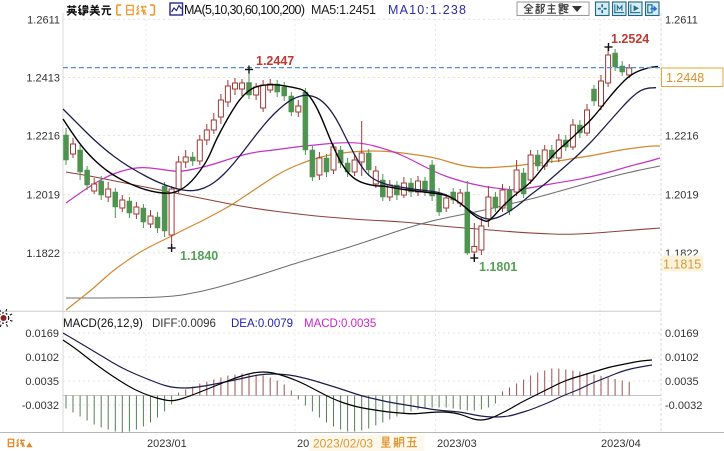 The image size is (724, 451). What do you see at coordinates (427, 10) in the screenshot?
I see `svg-text: MA10:1.238` at bounding box center [427, 10].